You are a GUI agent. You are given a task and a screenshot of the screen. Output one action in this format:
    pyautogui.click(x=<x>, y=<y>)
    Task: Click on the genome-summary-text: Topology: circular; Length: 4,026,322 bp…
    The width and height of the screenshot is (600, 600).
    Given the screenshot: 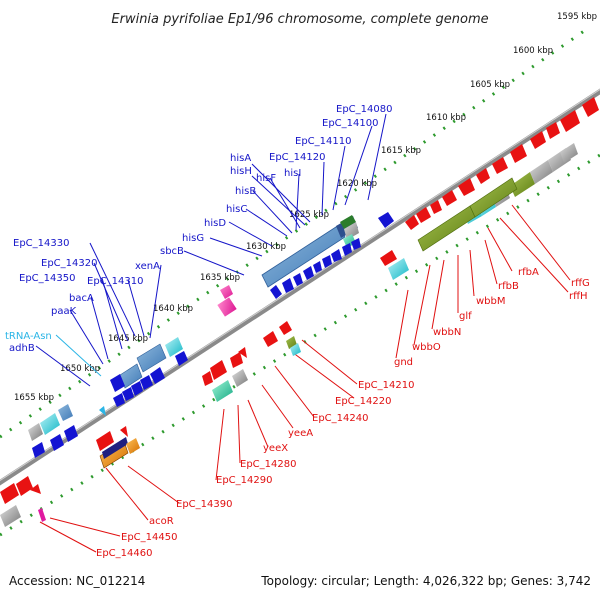 What is the action you would take?
    pyautogui.click(x=425, y=581)
    